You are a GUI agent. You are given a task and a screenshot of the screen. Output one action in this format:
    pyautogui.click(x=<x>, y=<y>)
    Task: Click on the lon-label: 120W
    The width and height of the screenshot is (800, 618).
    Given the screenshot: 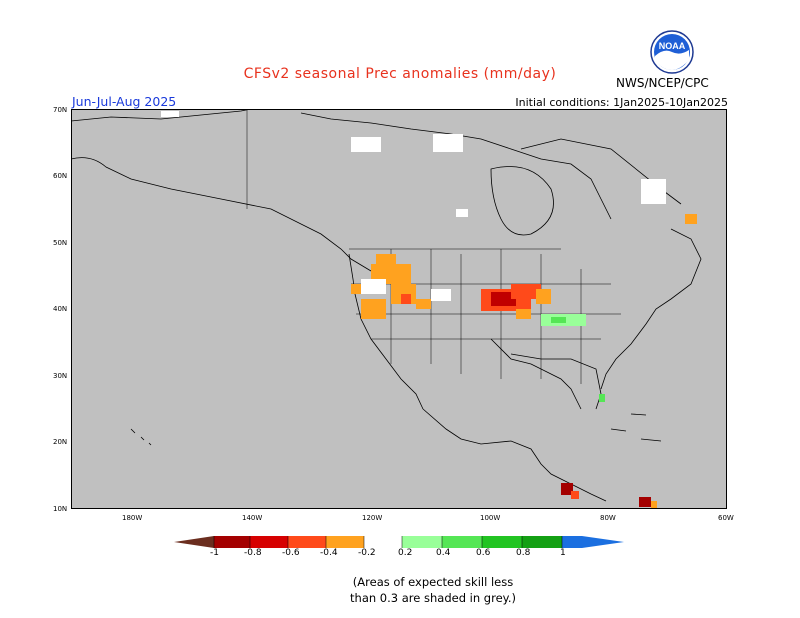 What is the action you would take?
    pyautogui.click(x=372, y=518)
    